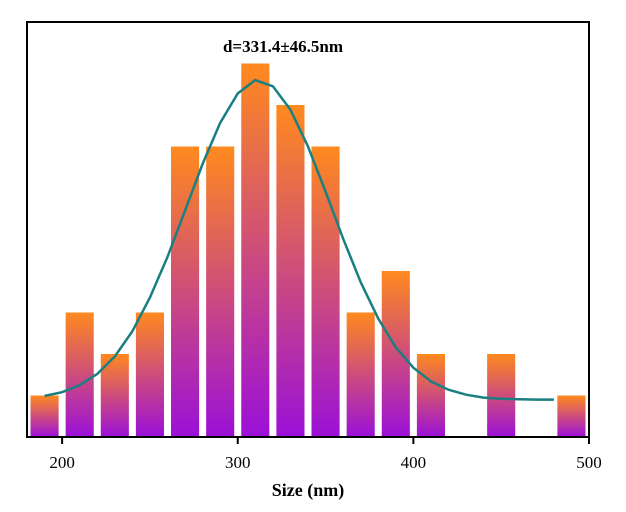 The image size is (626, 512). What do you see at coordinates (238, 462) in the screenshot?
I see `x-tick-label: 300` at bounding box center [238, 462].